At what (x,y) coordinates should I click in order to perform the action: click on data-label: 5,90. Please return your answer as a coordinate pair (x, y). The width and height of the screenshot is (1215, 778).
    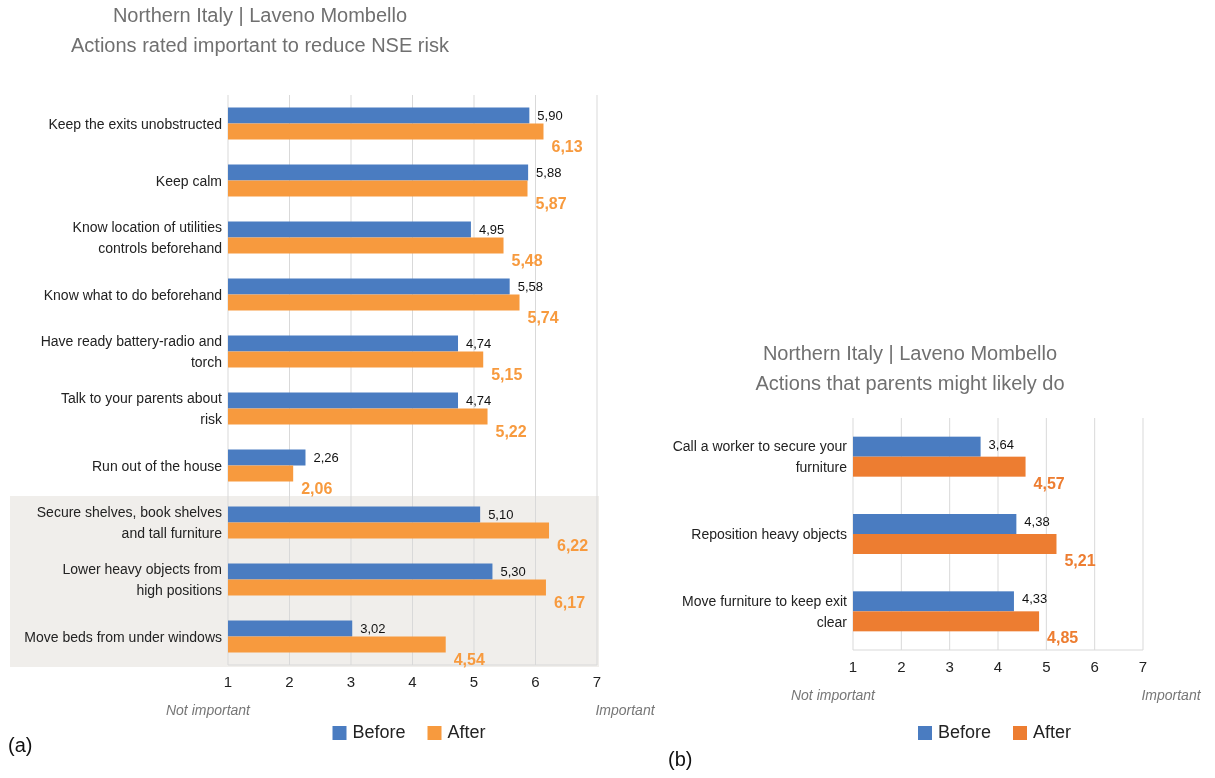
    Looking at the image, I should click on (550, 115).